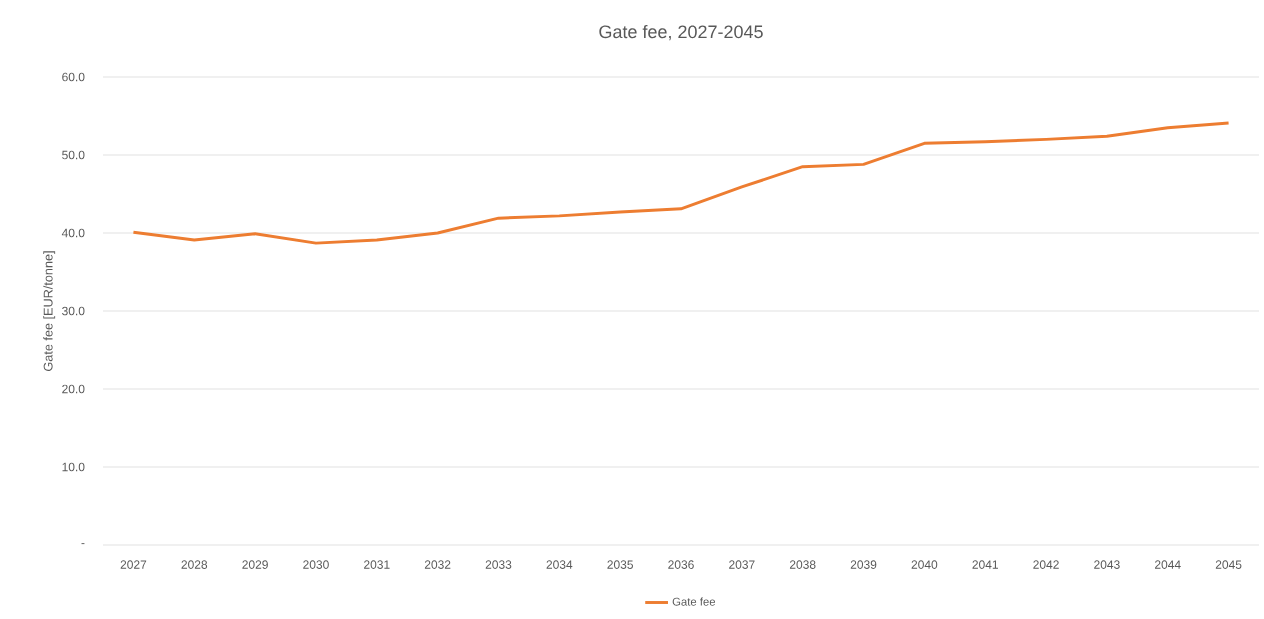 Image resolution: width=1264 pixels, height=619 pixels. Describe the element at coordinates (73, 155) in the screenshot. I see `y-tick-label: 50.0` at that location.